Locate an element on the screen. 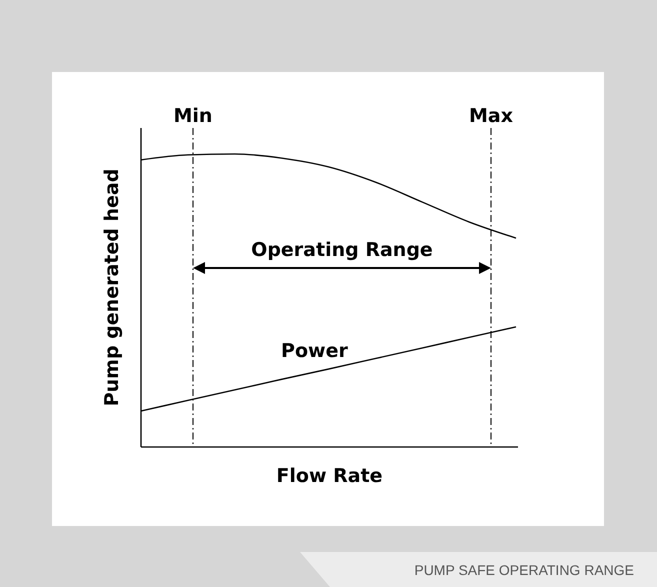  annotation: Operating Range is located at coordinates (342, 250).